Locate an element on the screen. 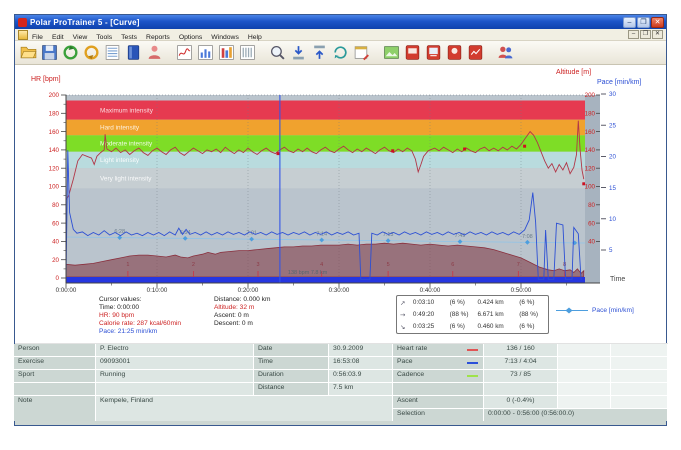 Image resolution: width=681 pixels, height=450 pixels. mdi-close-button: ✕ is located at coordinates (657, 34).